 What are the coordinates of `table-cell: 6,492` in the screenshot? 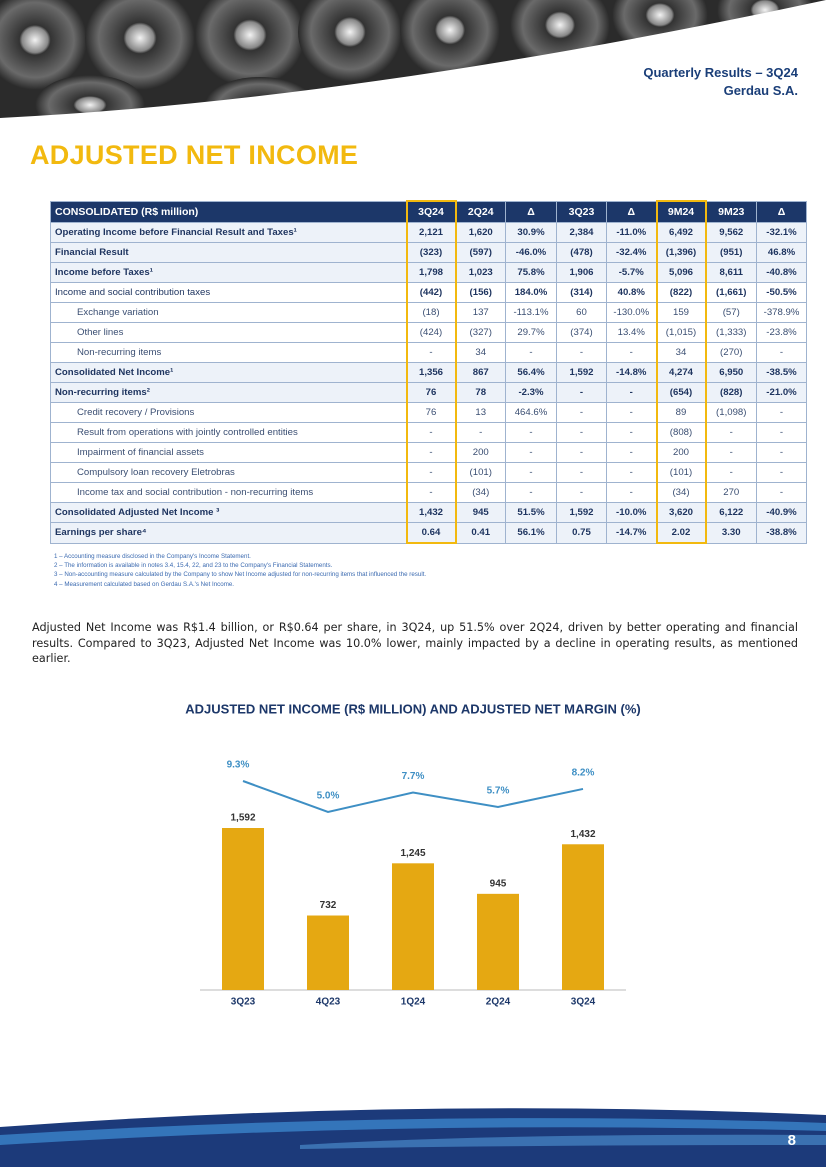 It's located at (681, 232).